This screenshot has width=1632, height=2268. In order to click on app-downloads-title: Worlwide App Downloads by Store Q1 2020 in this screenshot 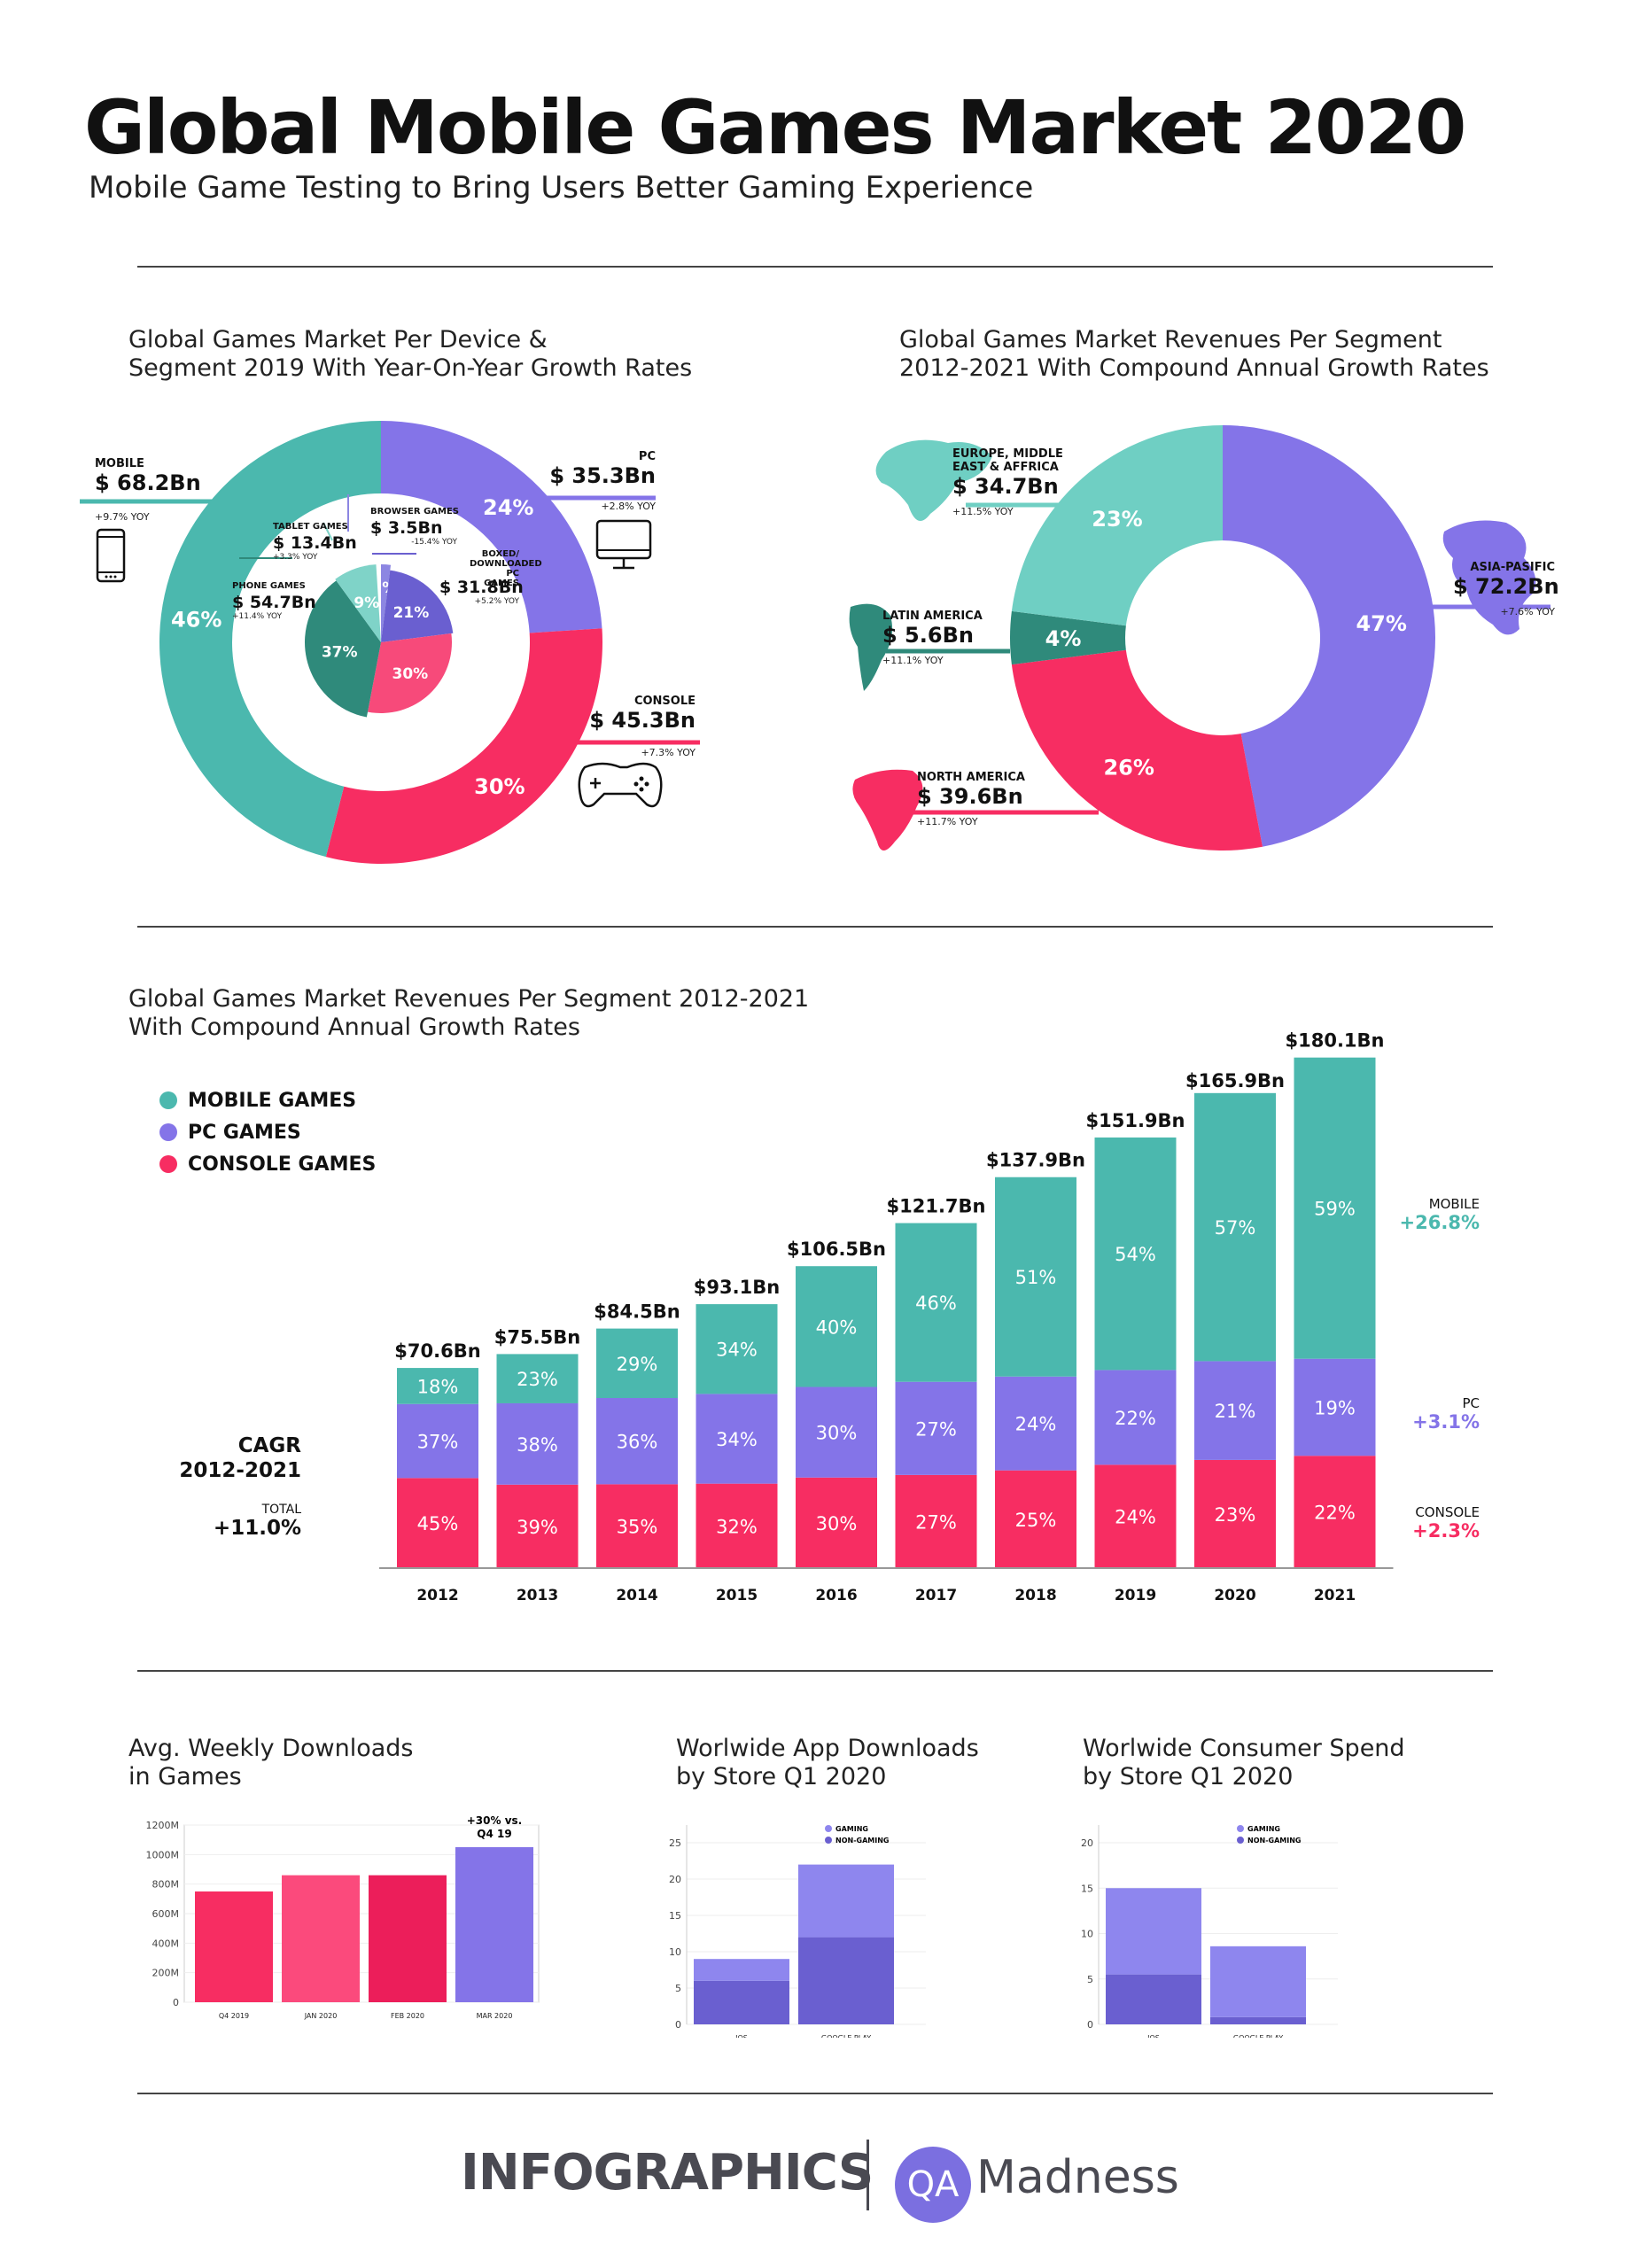, I will do `click(827, 1762)`.